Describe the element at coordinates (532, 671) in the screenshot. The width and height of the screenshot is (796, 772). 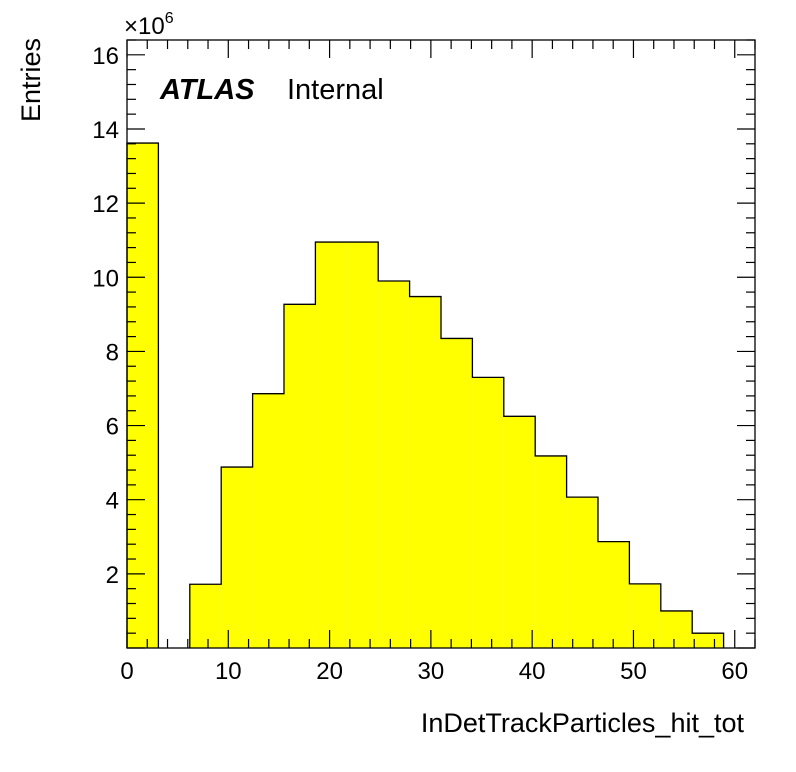
I see `x-tick-label: 40` at that location.